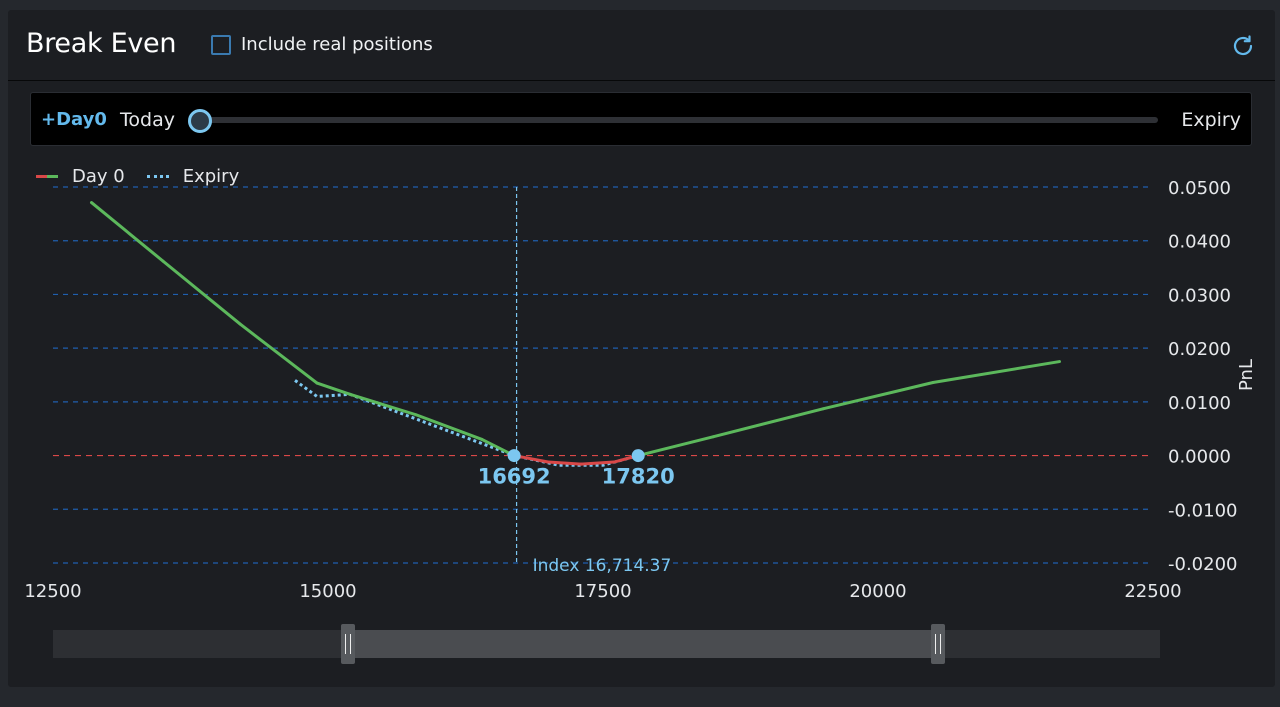  I want to click on break-even-label: 17820, so click(638, 477).